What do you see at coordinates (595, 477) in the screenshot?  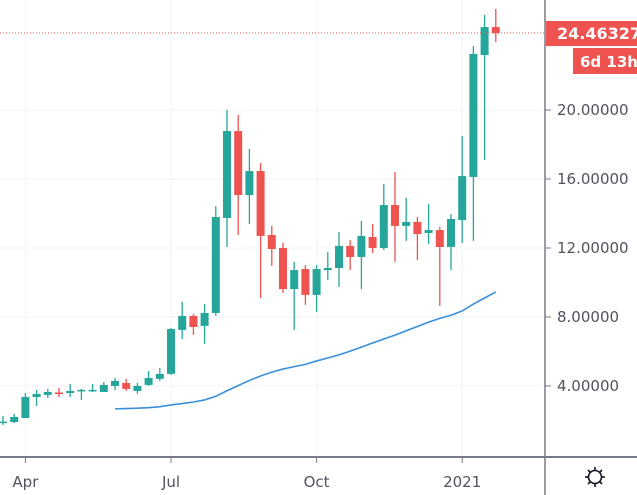 I see `gear-icon` at bounding box center [595, 477].